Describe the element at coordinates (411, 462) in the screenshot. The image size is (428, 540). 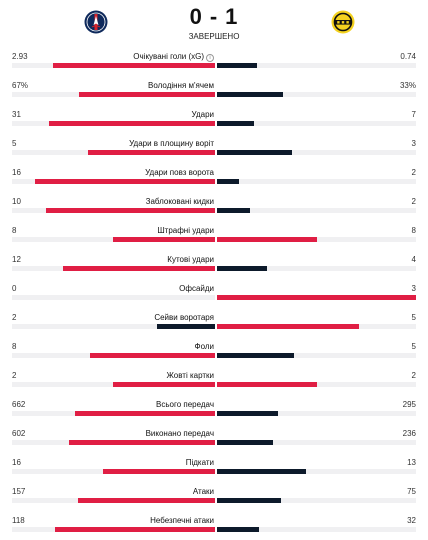
I see `stat-away-value: 13` at that location.